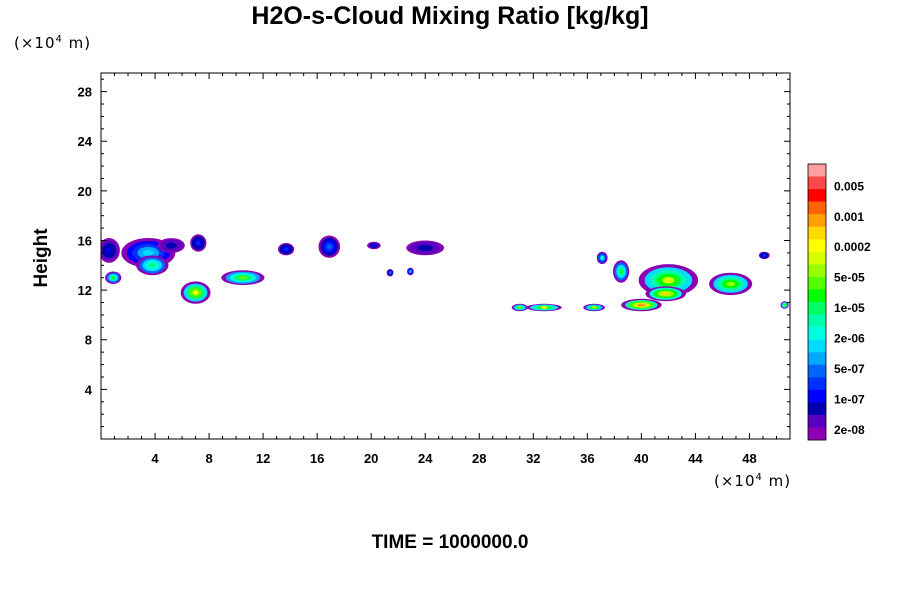  I want to click on x-tick-label-32: 32, so click(533, 458).